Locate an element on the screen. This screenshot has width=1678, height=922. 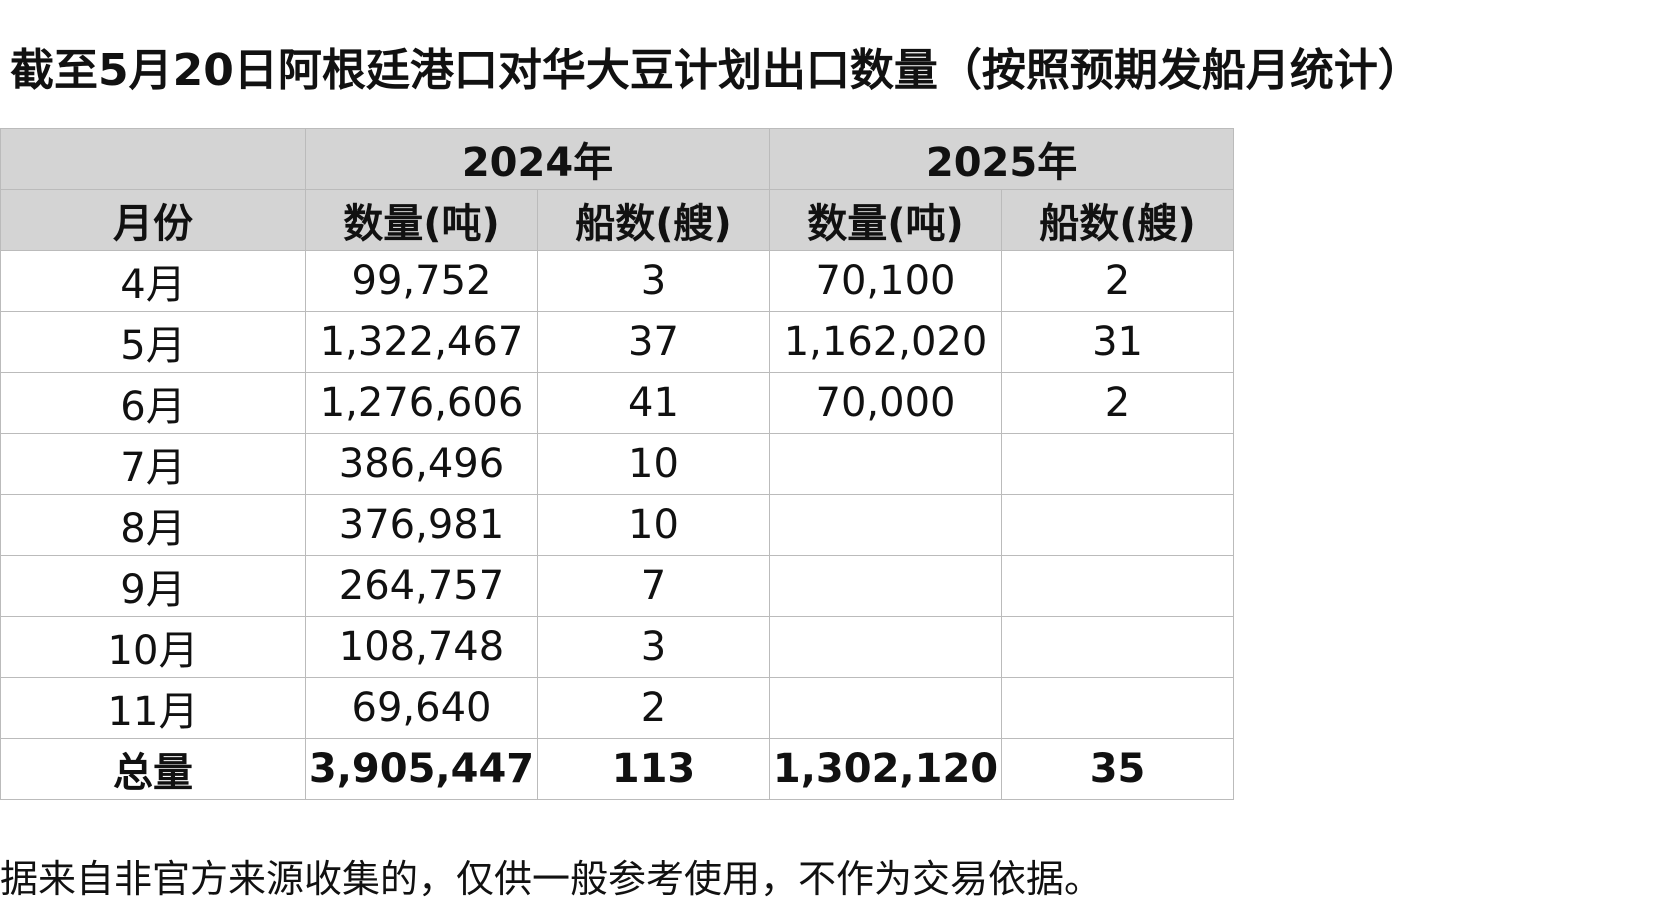
table-cell: 10月 is located at coordinates (153, 647).